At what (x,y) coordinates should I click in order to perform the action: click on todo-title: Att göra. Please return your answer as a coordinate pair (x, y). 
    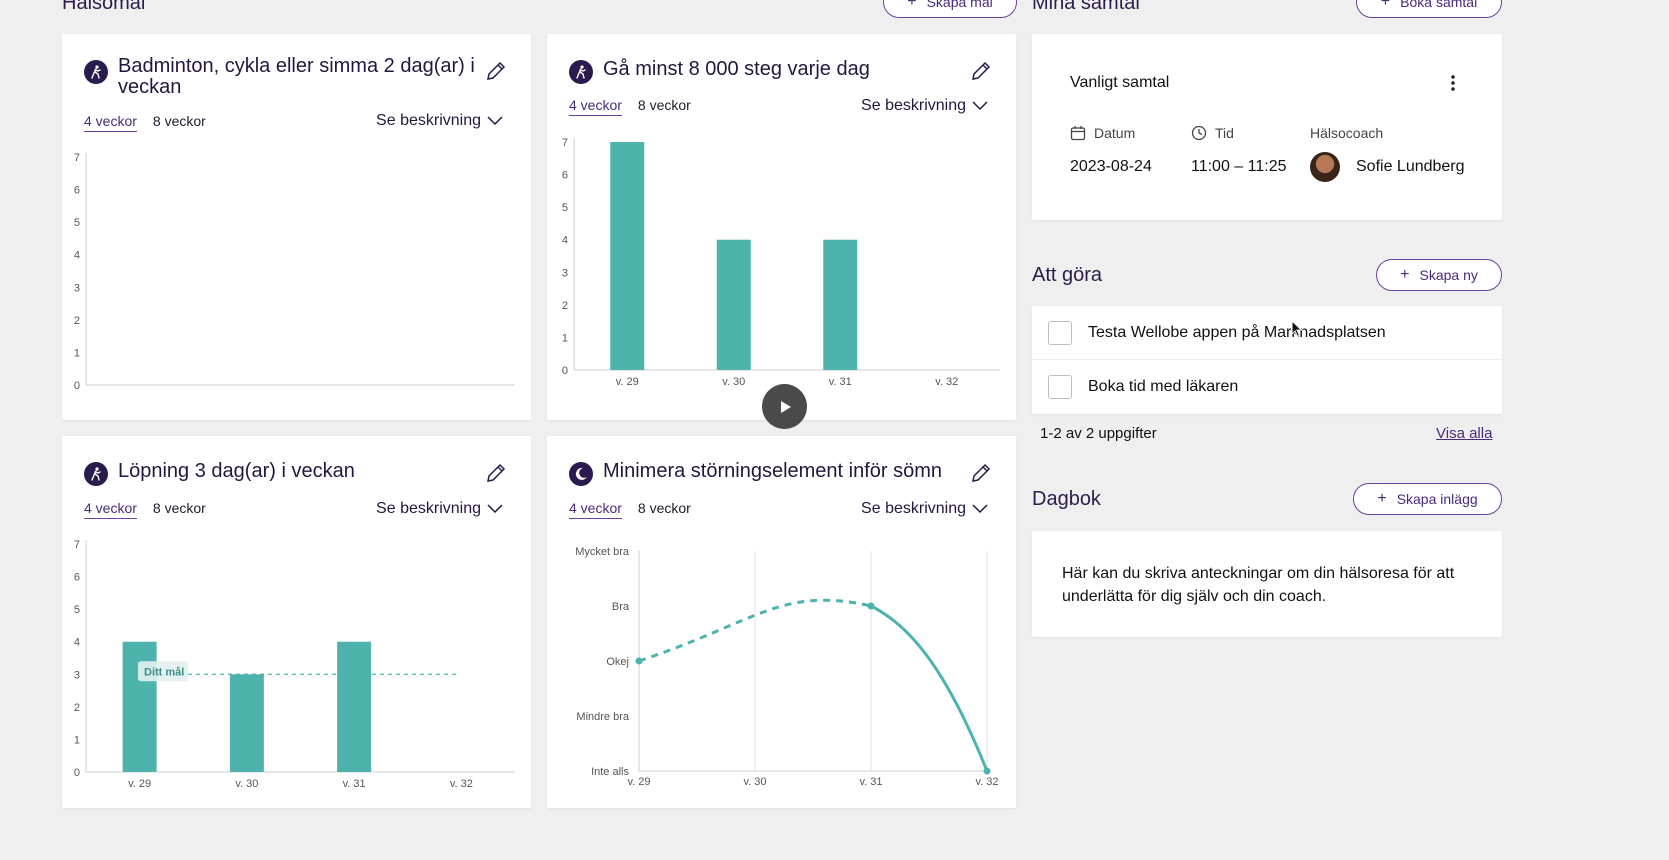
    Looking at the image, I should click on (1067, 275).